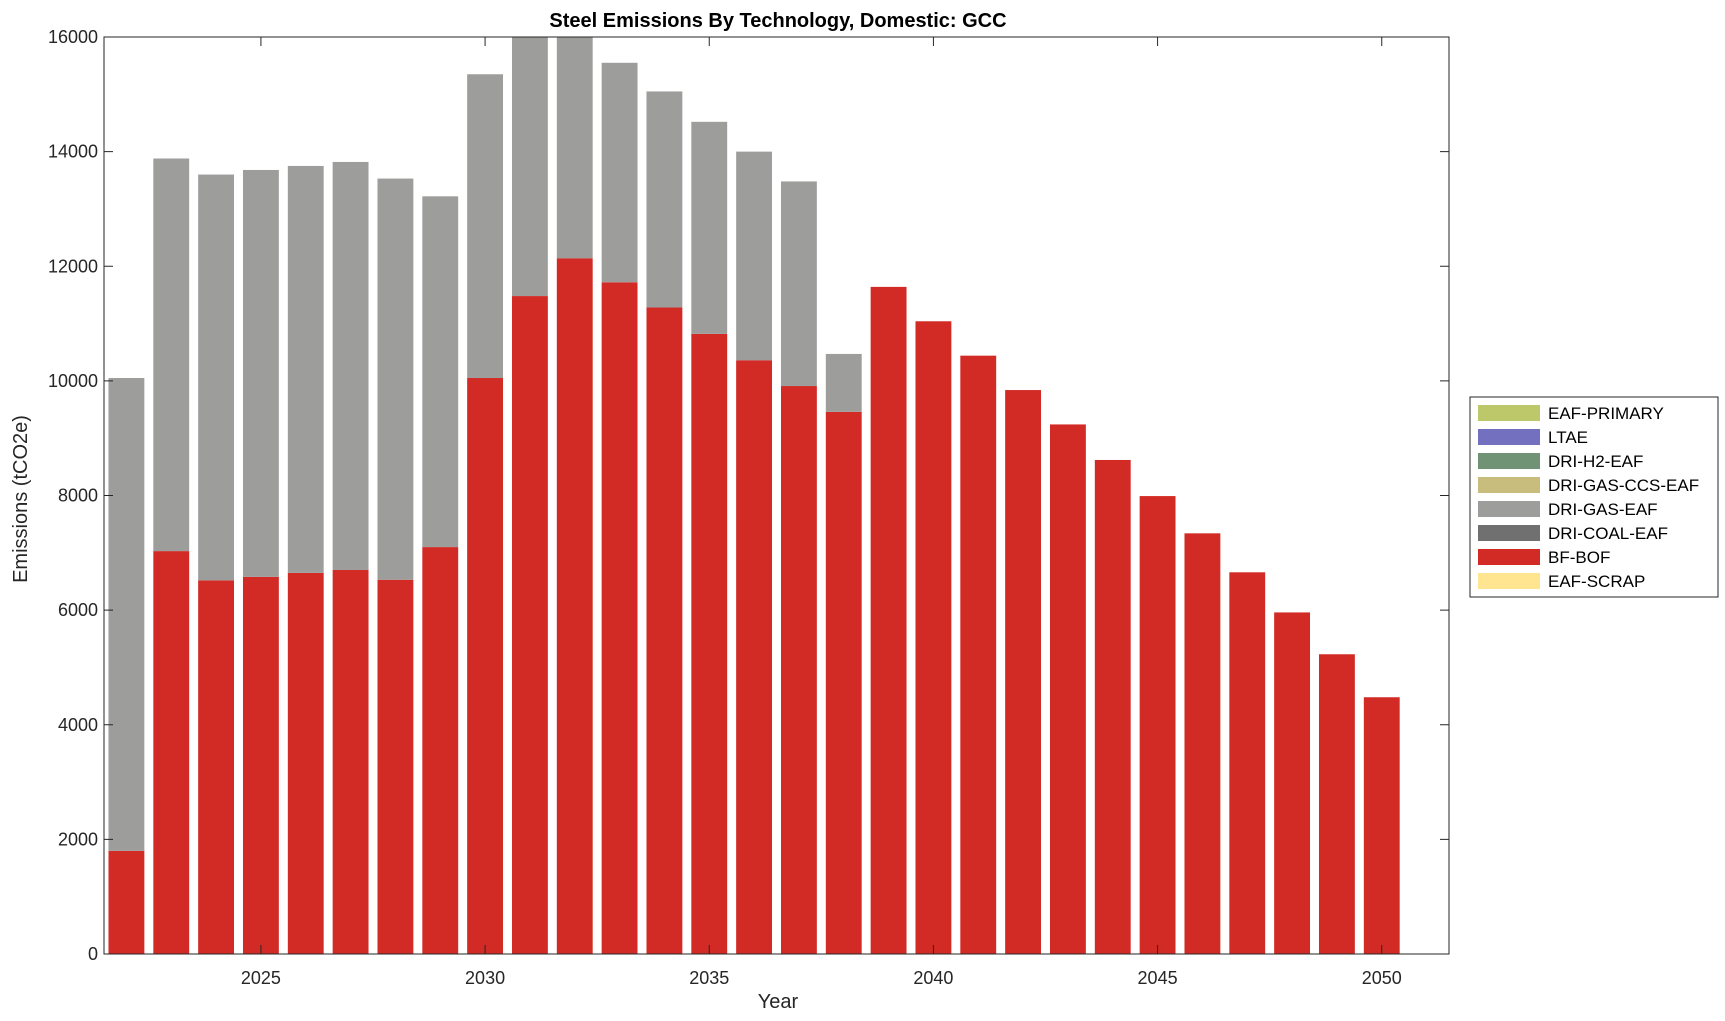 This screenshot has width=1725, height=1021. Describe the element at coordinates (395, 766) in the screenshot. I see `bar-bf-bof-2028` at that location.